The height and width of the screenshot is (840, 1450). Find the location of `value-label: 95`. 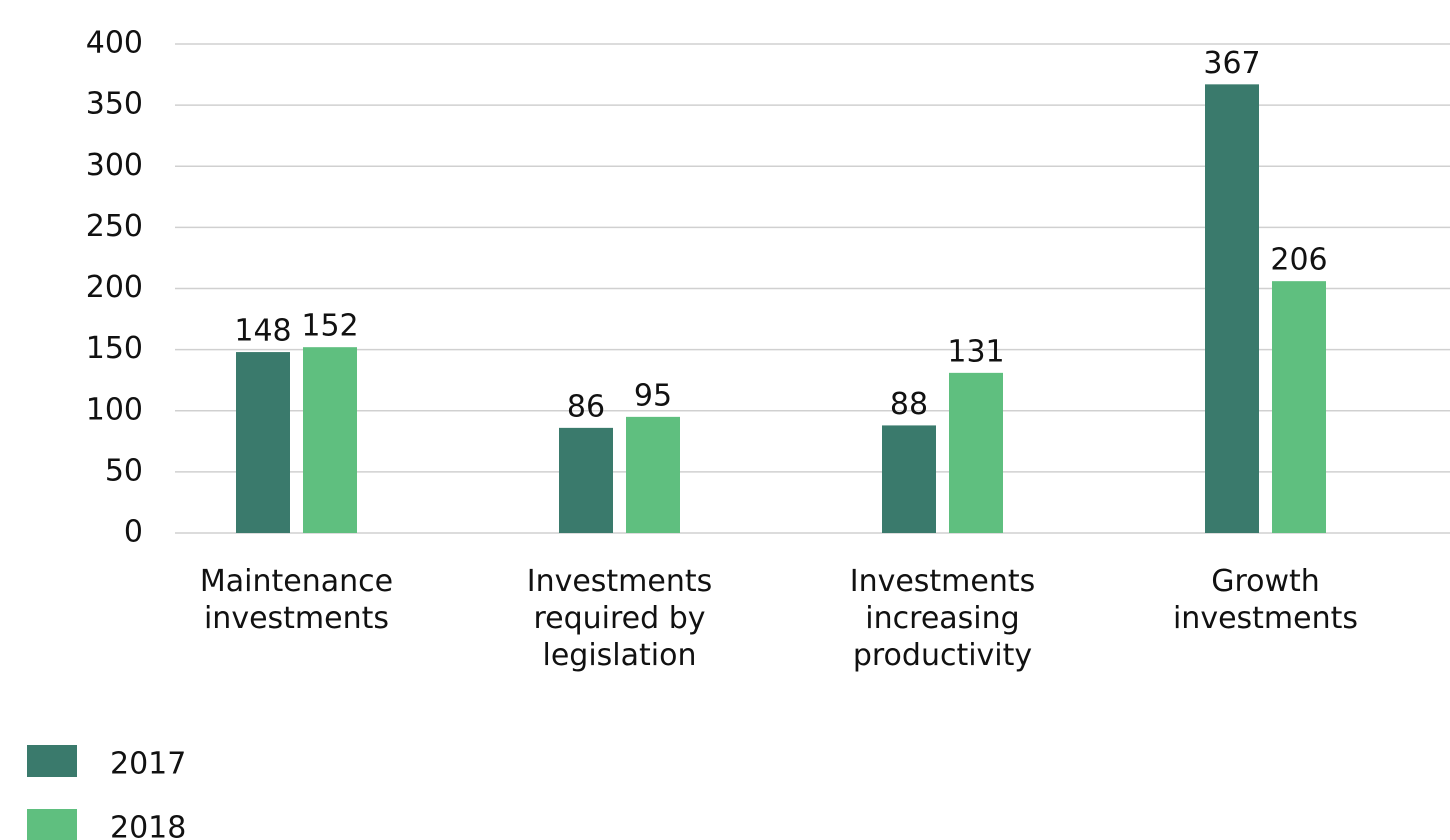

value-label: 95 is located at coordinates (653, 395).